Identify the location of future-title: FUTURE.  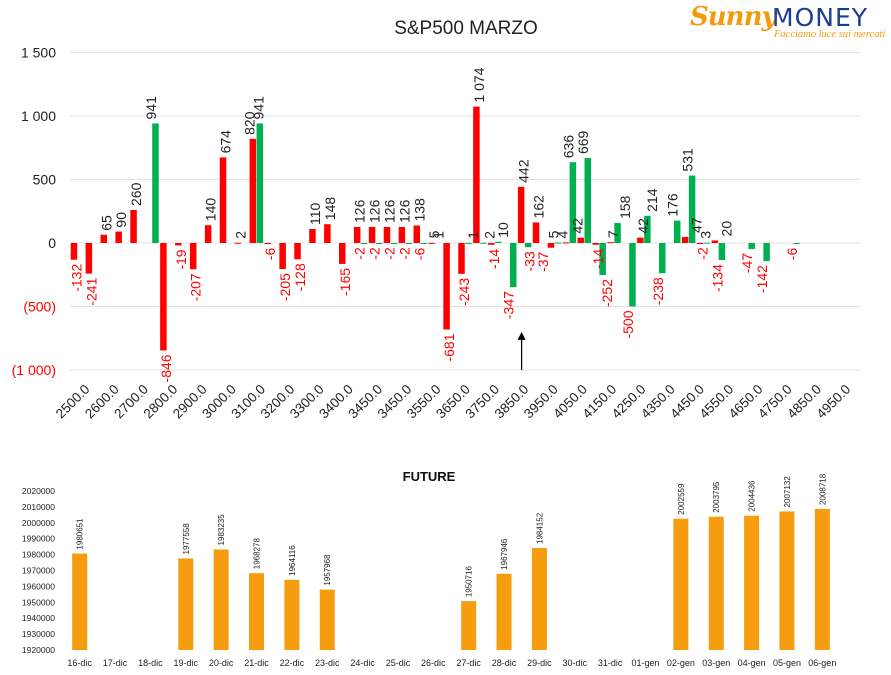
(429, 476).